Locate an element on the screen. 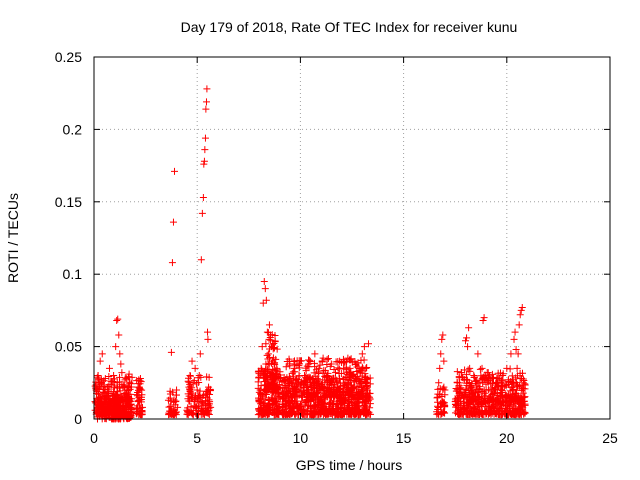 The height and width of the screenshot is (480, 640). x-tick-label: 25 is located at coordinates (610, 438).